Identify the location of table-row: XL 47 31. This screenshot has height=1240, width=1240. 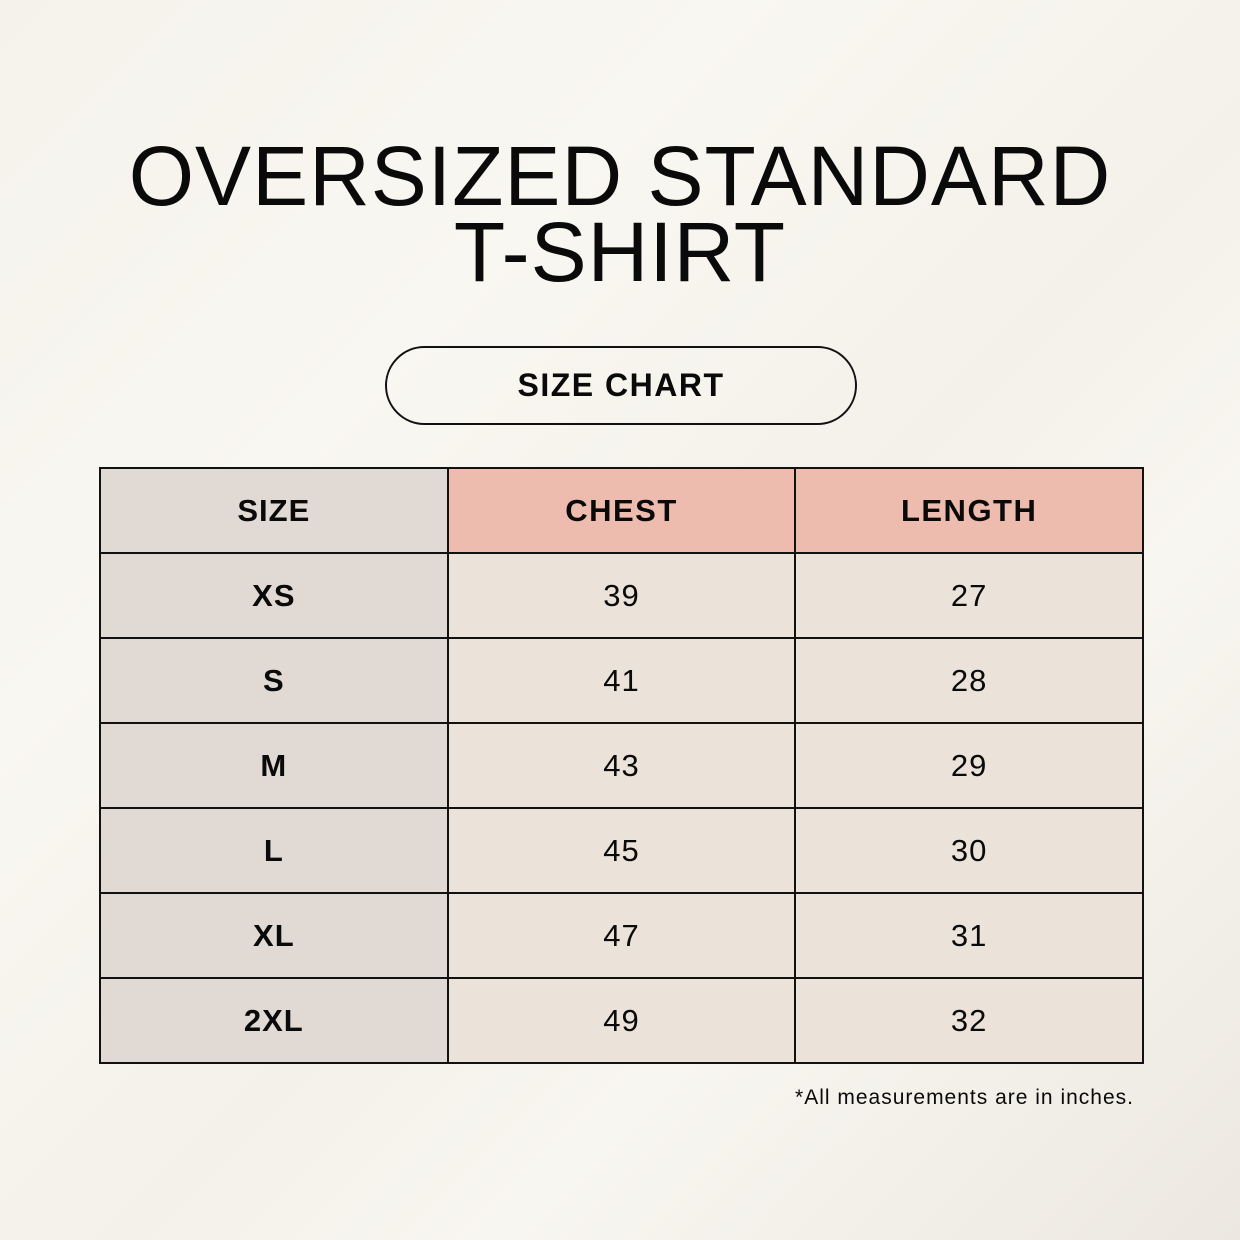
(621, 935).